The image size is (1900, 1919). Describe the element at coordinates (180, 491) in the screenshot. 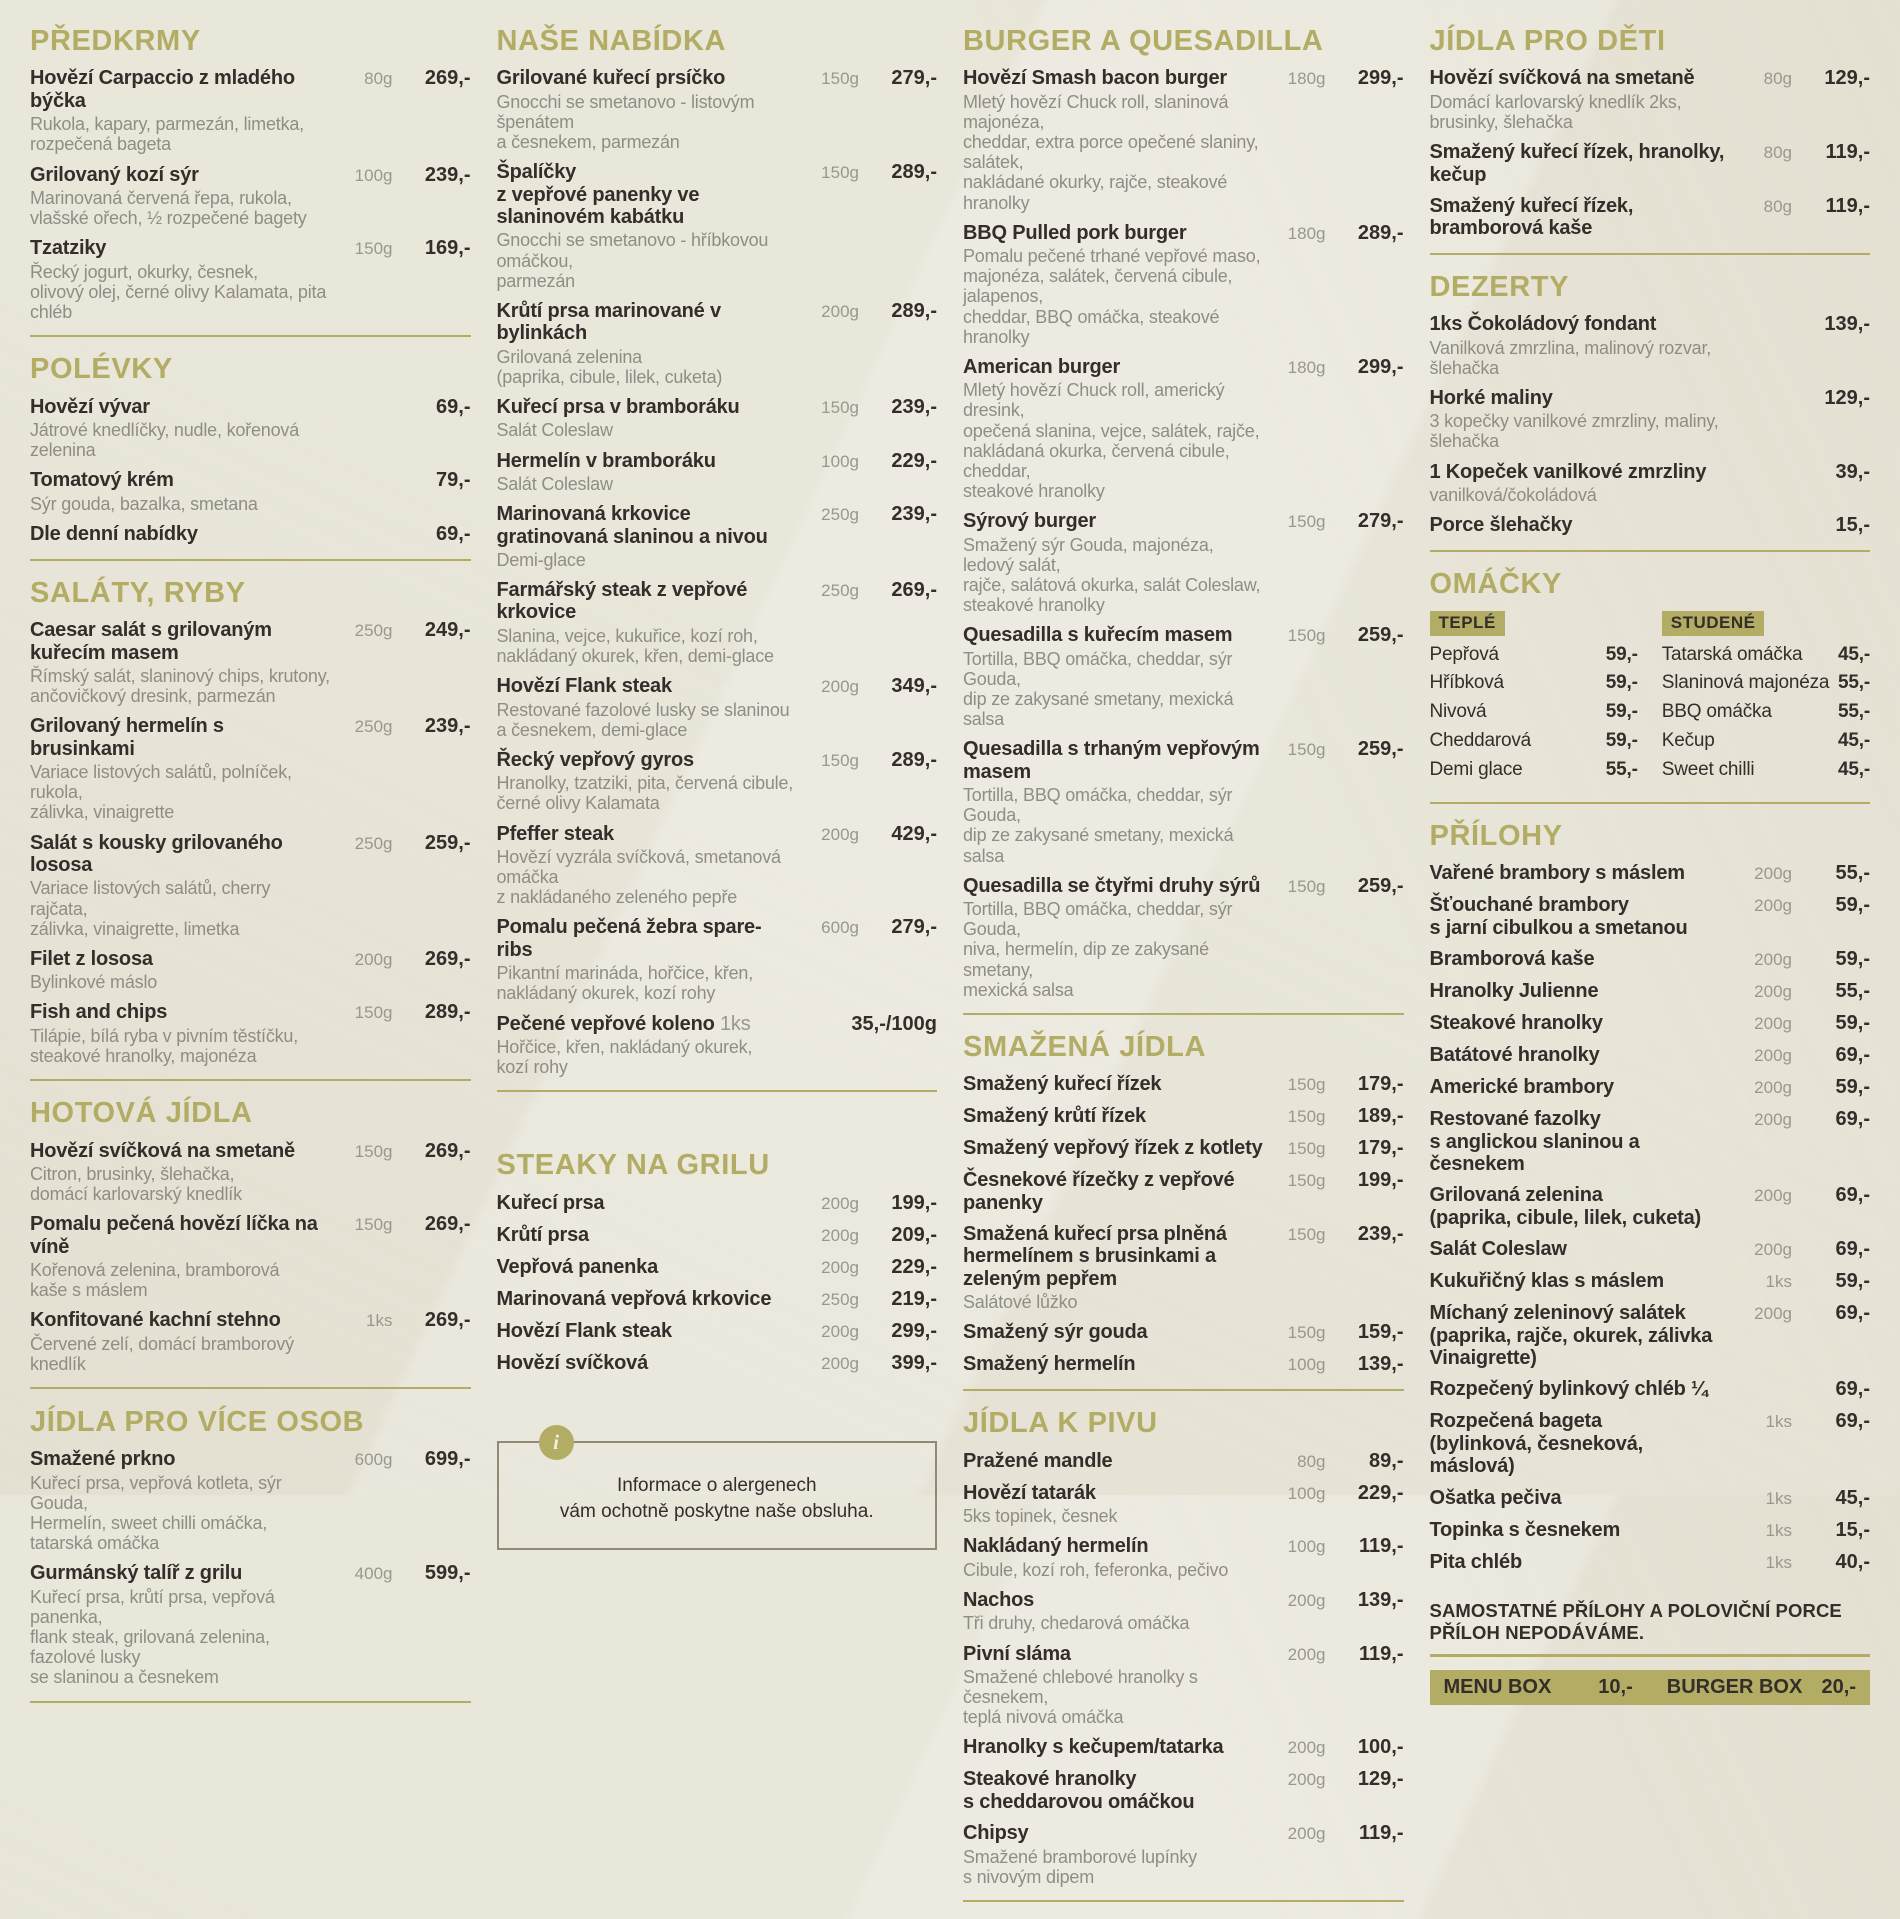

I see `menu-item-main: Tomatový krém Sýr gouda, bazalka, smetana` at that location.